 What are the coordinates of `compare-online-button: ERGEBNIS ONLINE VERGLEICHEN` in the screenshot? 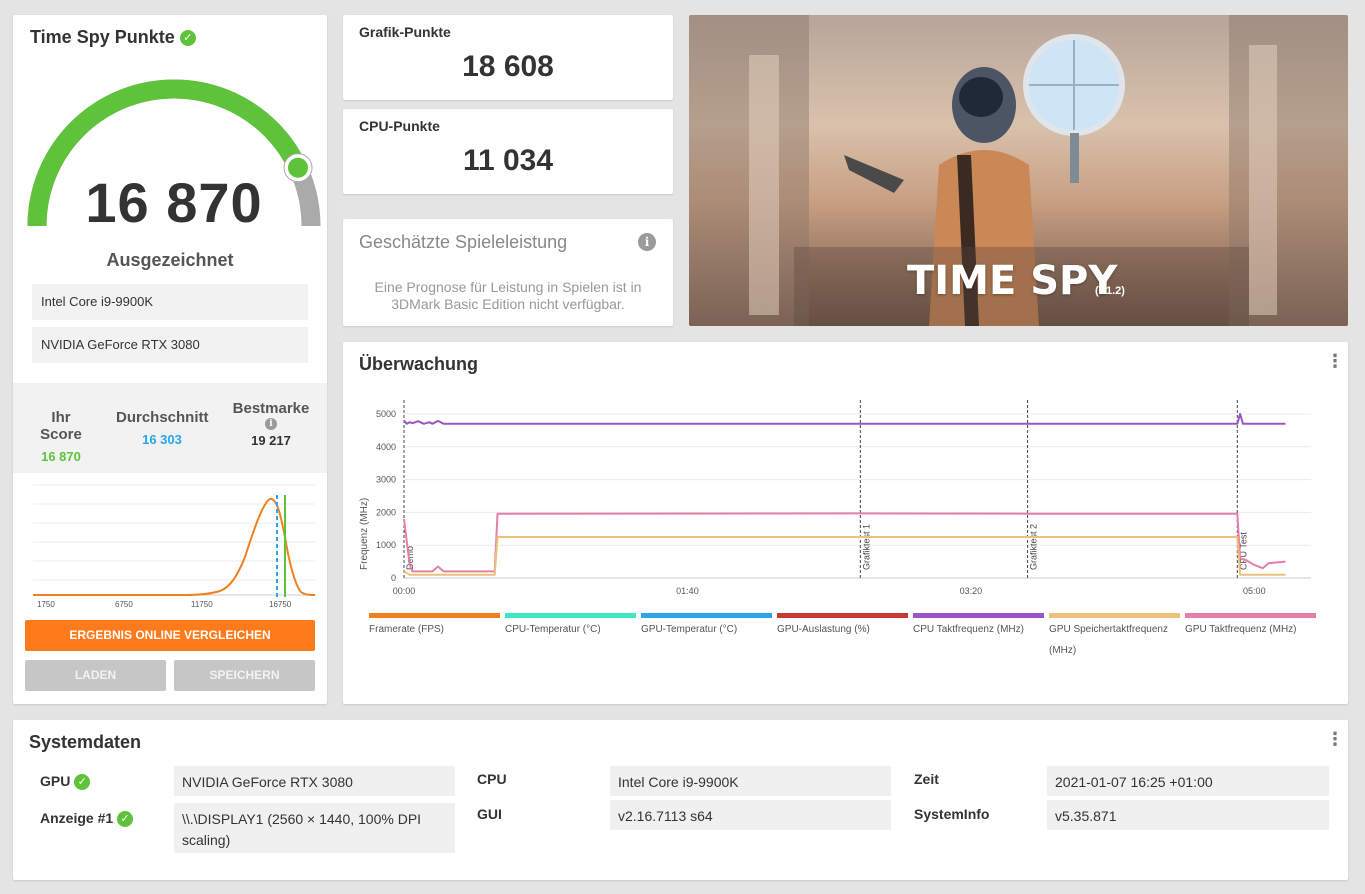 It's located at (170, 635).